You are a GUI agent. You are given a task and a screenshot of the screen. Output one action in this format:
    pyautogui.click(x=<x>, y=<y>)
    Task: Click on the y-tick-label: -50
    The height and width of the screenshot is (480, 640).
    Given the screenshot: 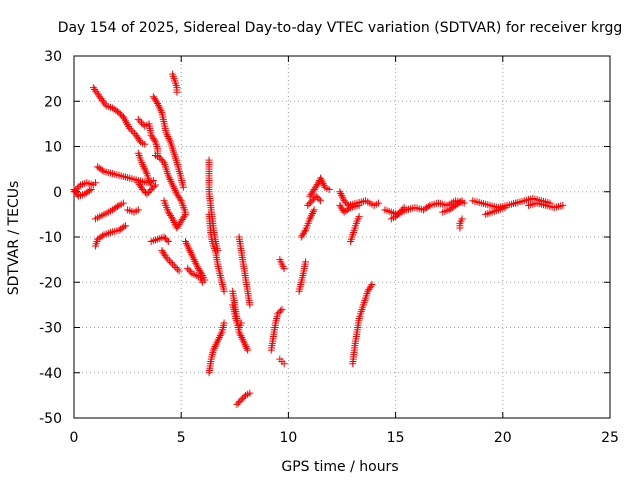 What is the action you would take?
    pyautogui.click(x=50, y=419)
    